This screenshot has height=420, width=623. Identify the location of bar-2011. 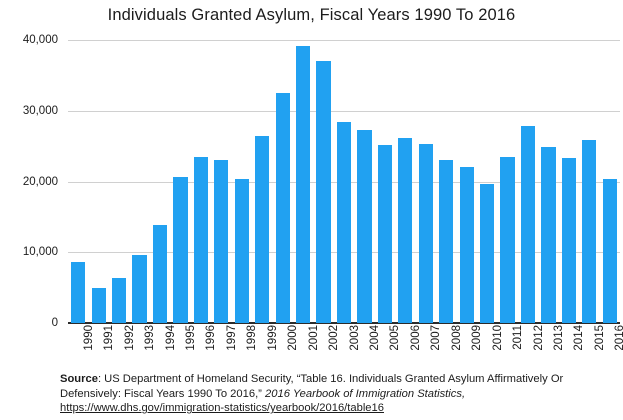
(507, 239).